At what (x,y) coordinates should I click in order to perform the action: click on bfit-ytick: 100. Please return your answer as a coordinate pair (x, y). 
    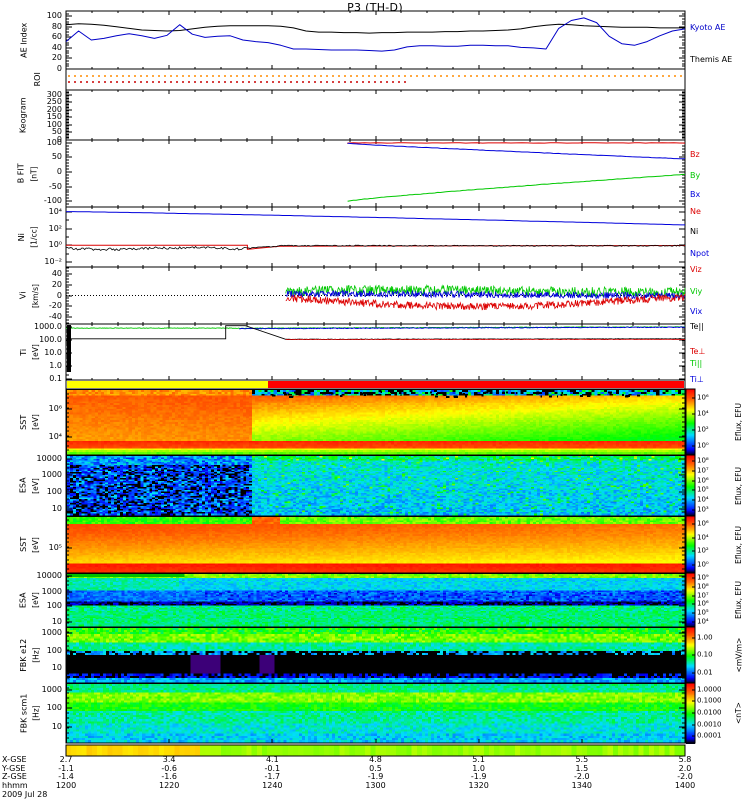
    Looking at the image, I should click on (54, 143).